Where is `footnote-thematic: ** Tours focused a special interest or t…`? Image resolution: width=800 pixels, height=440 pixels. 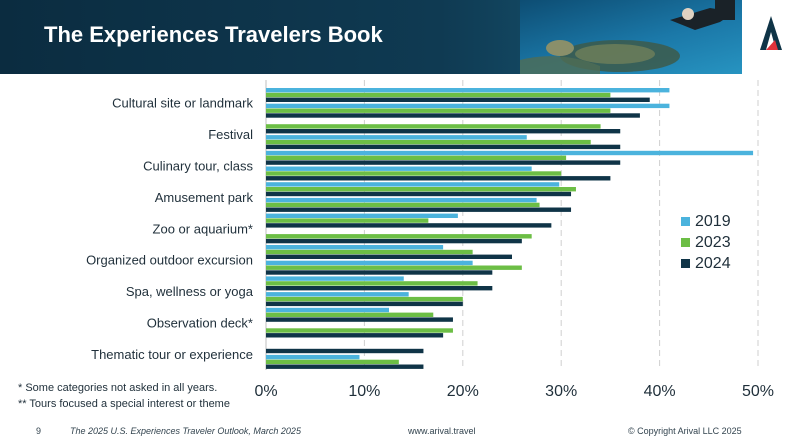
footnote-thematic: ** Tours focused a special interest or t… is located at coordinates (124, 404).